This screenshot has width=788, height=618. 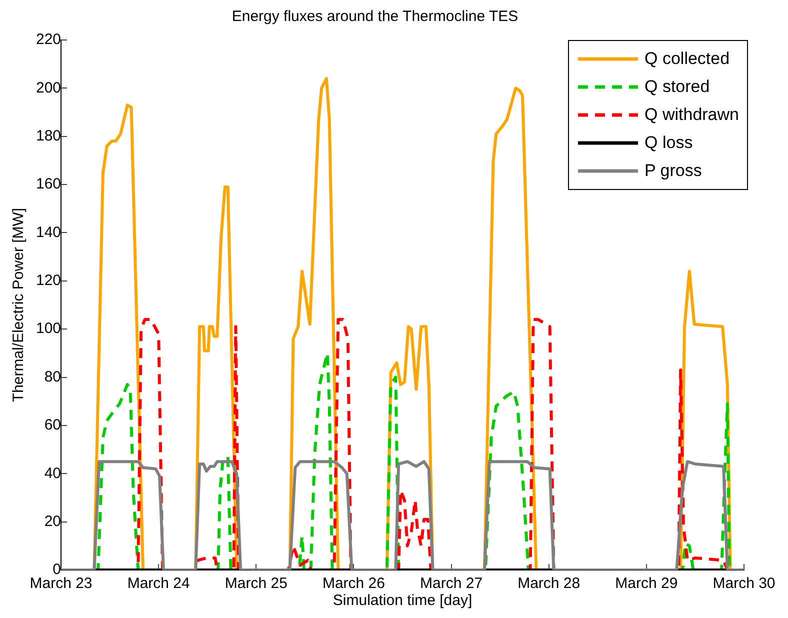 What do you see at coordinates (49, 281) in the screenshot?
I see `y-tick-label: 120` at bounding box center [49, 281].